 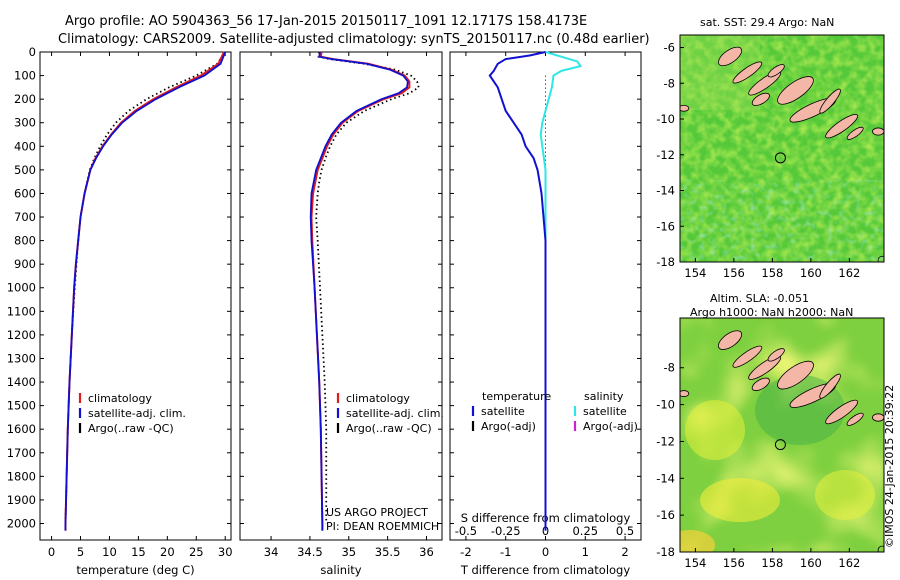 I want to click on map-x-tick-label: 154, so click(x=695, y=273).